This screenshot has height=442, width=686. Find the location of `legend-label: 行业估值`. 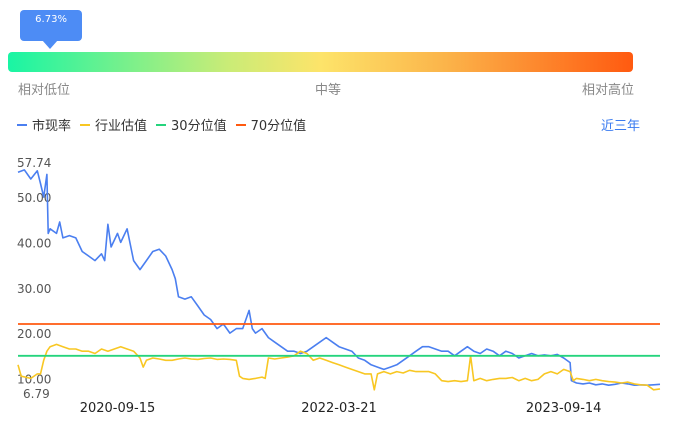

legend-label: 行业估值 is located at coordinates (121, 126).